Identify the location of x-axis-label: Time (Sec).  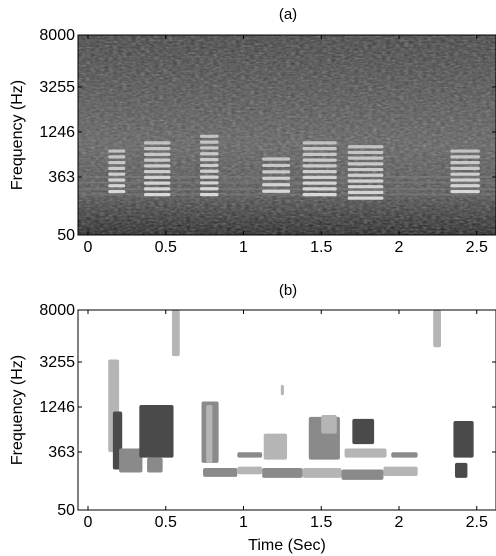
(287, 545).